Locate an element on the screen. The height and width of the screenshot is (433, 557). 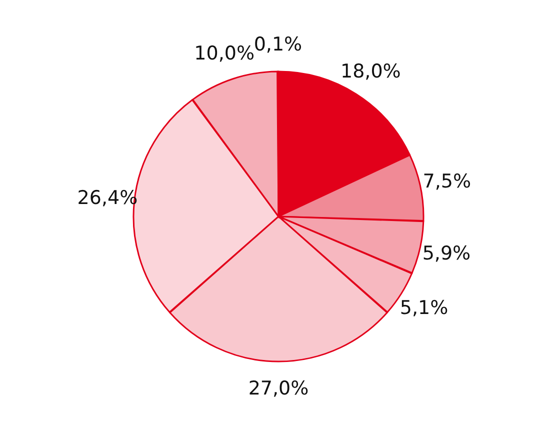
data-label: 5,9% is located at coordinates (446, 253).